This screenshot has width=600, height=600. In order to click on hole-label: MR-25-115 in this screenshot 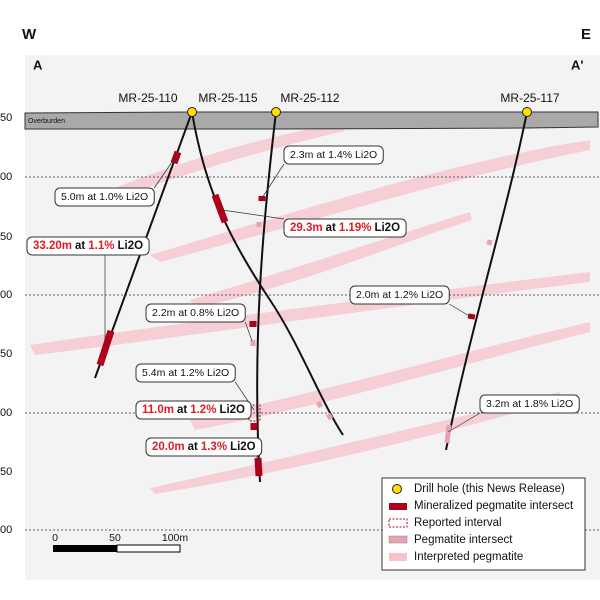, I will do `click(227, 98)`.